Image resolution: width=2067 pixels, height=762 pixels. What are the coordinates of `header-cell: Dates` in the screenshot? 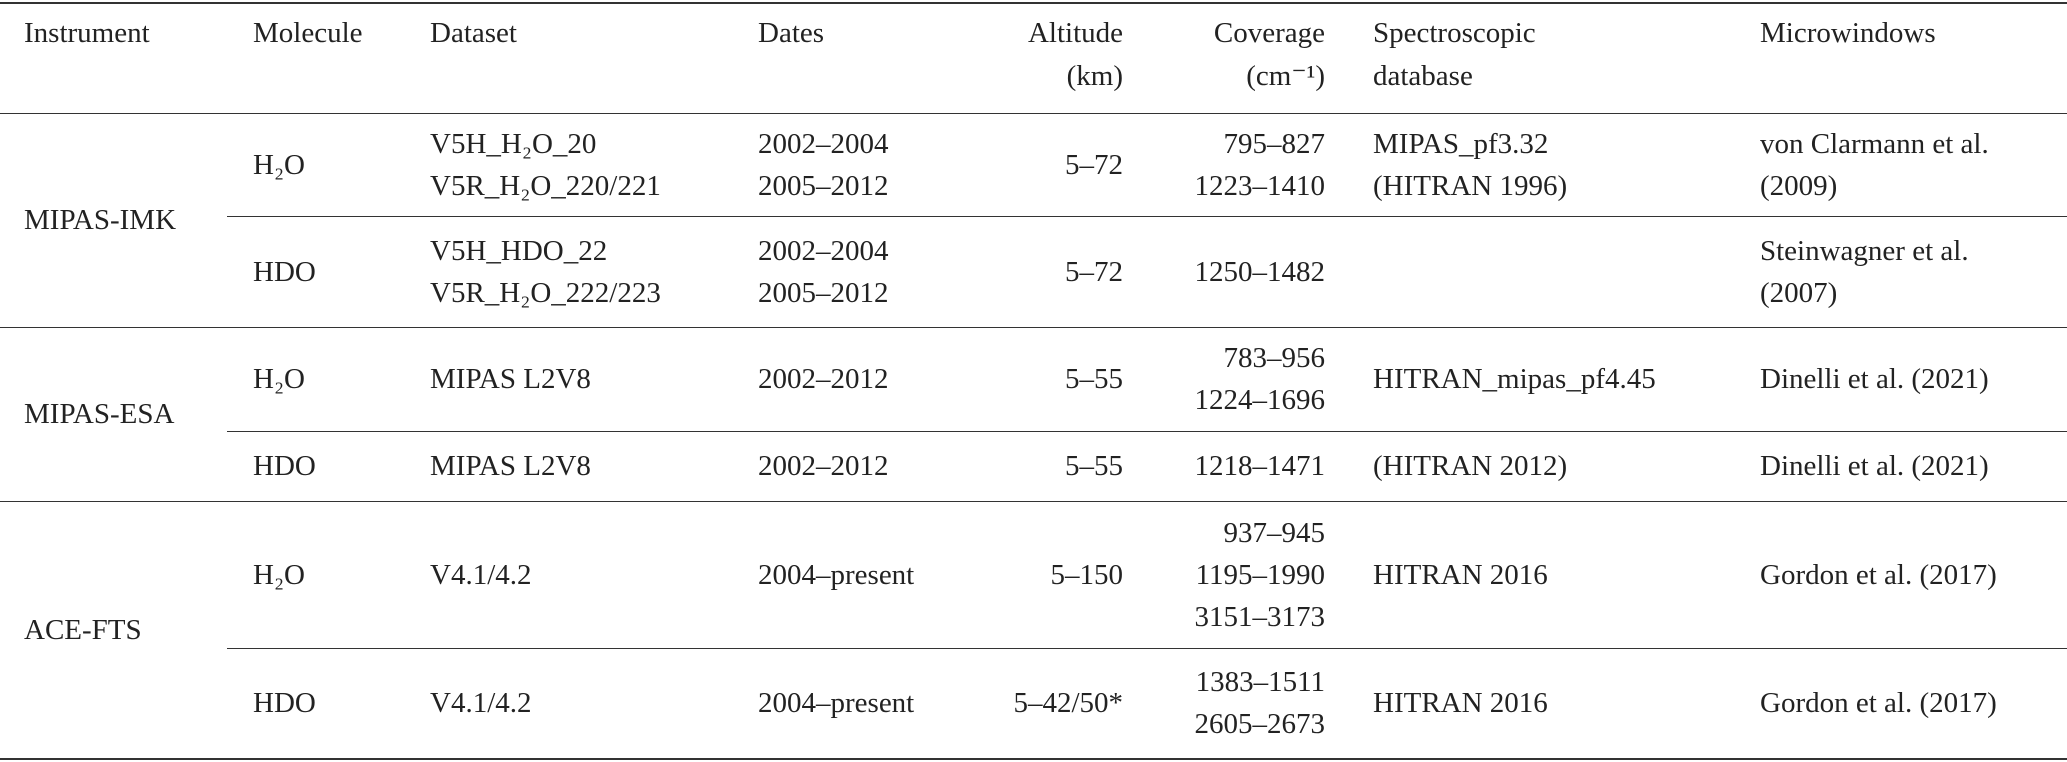 It's located at (791, 33).